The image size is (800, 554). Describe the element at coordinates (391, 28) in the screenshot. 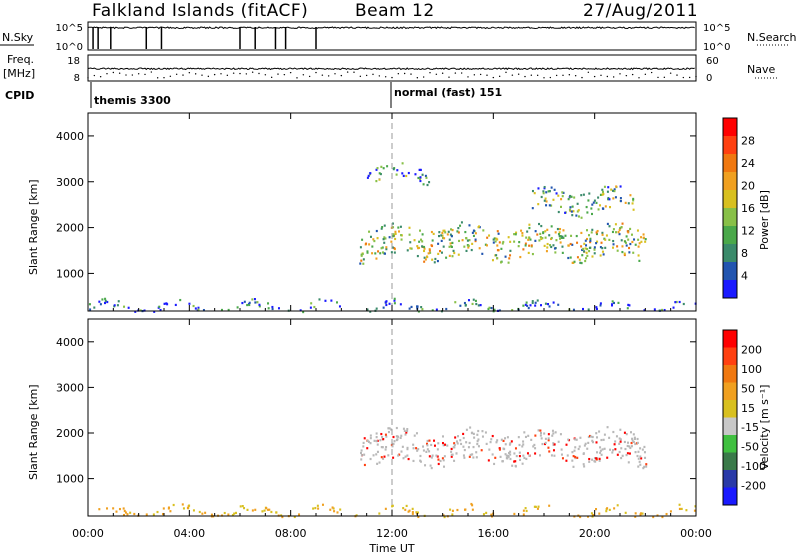

I see `nsky-line` at that location.